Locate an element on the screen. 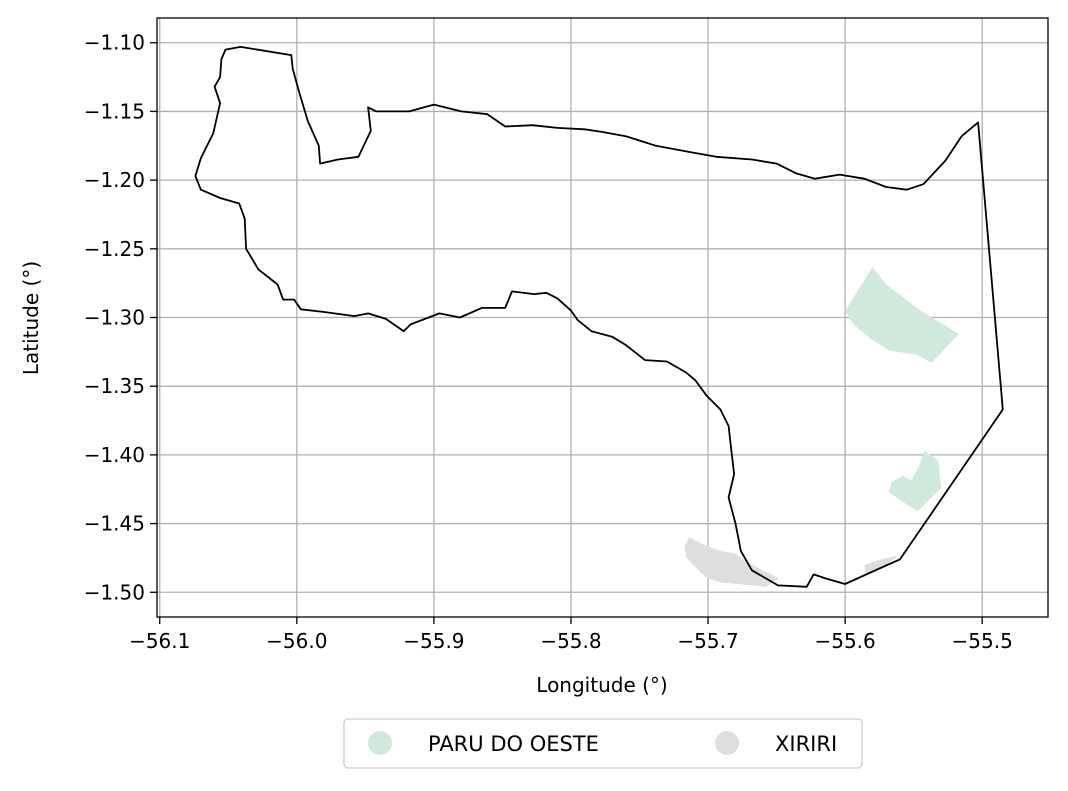  y-axis-label: Latitude (°) is located at coordinates (31, 318).